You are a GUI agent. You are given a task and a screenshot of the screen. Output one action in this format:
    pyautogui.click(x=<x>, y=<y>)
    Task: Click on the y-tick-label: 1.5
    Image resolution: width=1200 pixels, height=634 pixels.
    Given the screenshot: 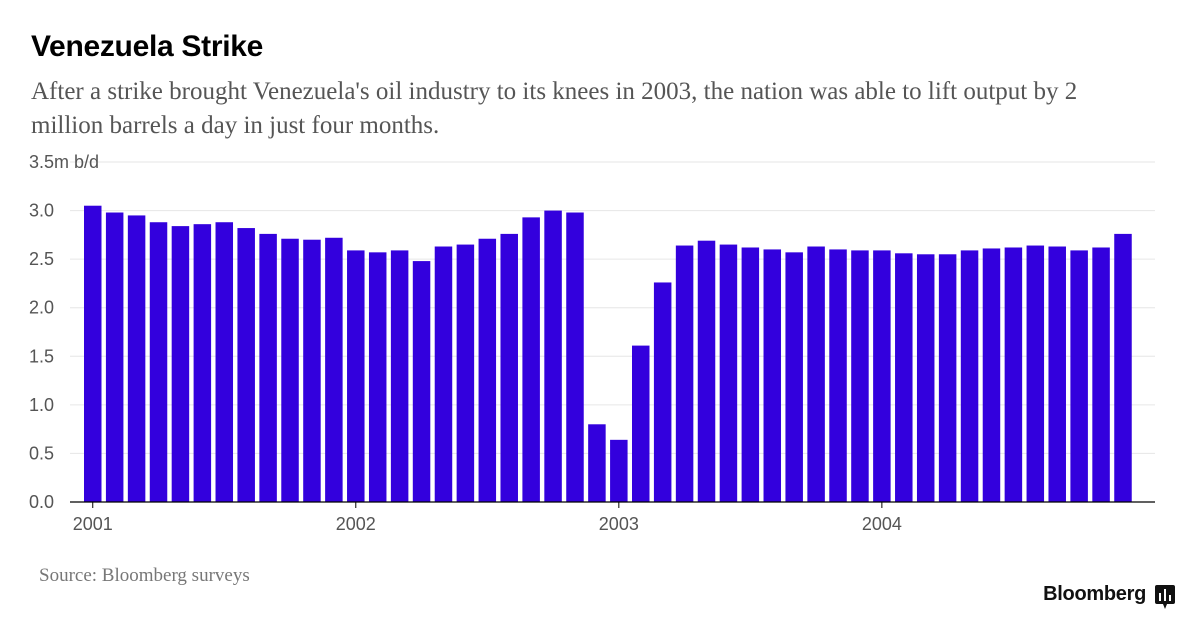 What is the action you would take?
    pyautogui.click(x=41, y=356)
    